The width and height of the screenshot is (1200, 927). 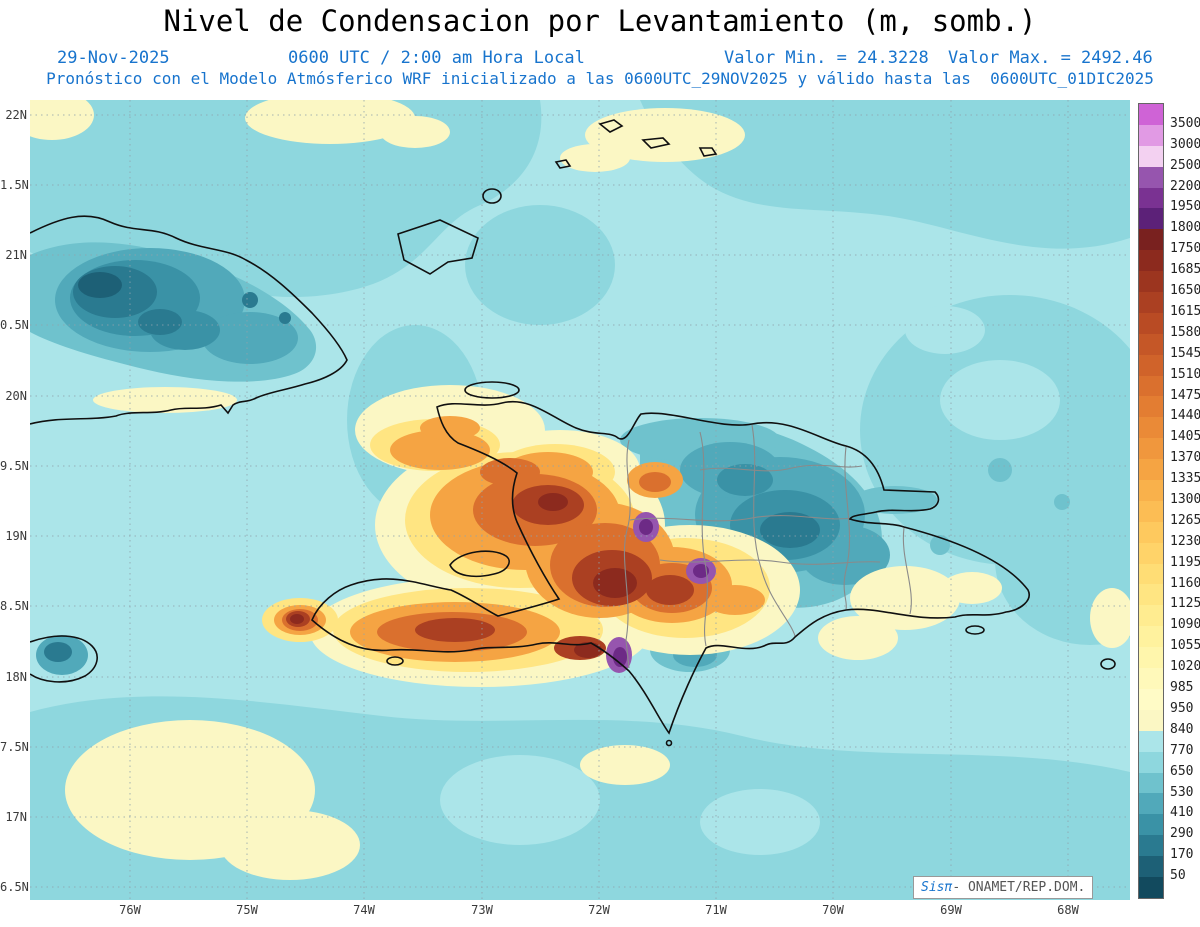 I want to click on lat-tick-label: 22N, so click(x=16, y=115).